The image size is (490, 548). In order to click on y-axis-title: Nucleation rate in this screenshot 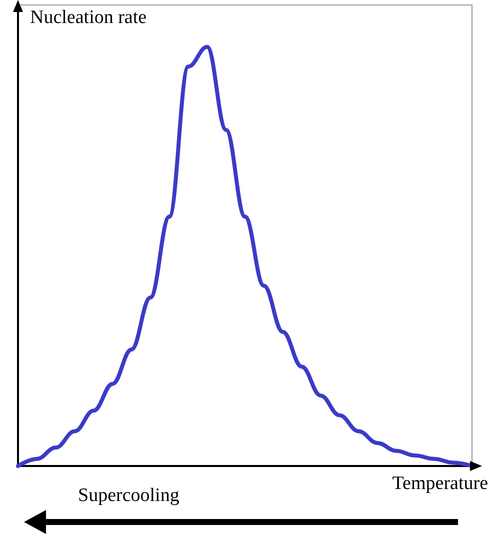, I will do `click(88, 17)`.